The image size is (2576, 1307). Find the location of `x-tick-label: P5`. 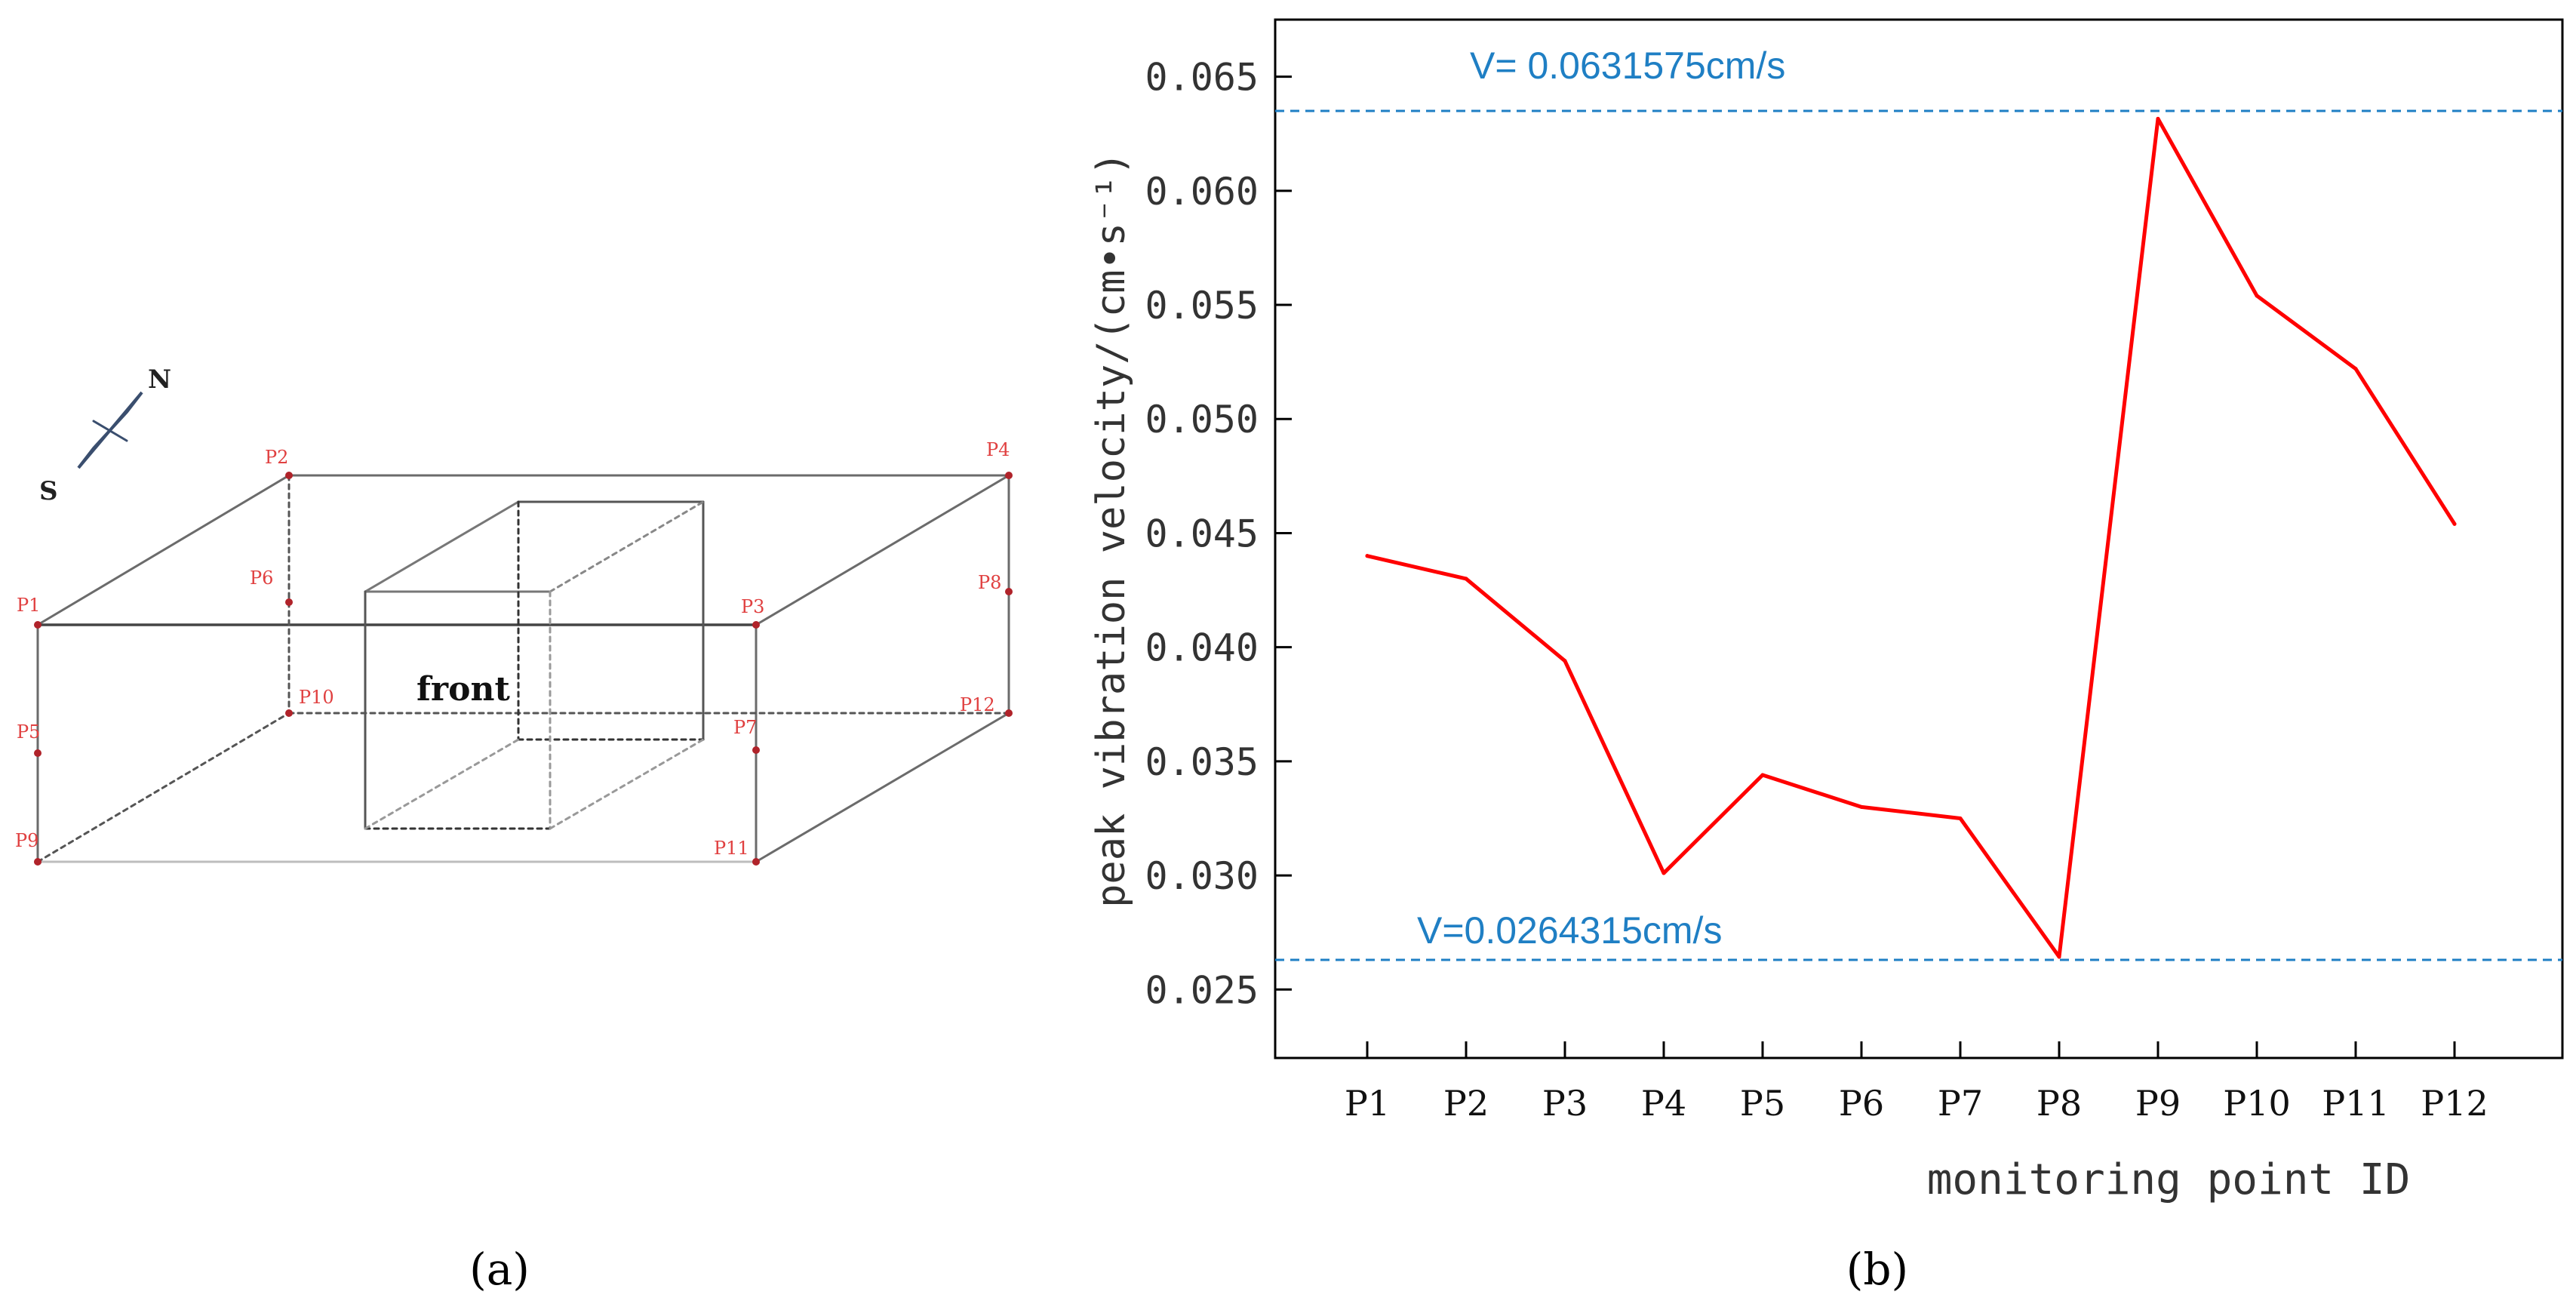

x-tick-label: P5 is located at coordinates (1762, 1103).